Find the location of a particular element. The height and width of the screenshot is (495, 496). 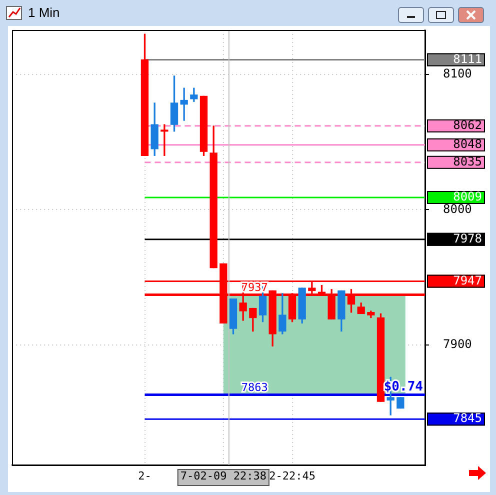

x-tick-label: 7-02-09 22:38 is located at coordinates (223, 475).